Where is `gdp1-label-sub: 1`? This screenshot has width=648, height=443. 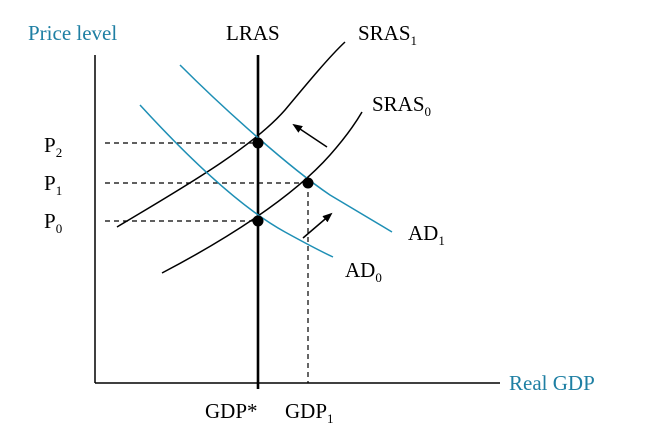 gdp1-label-sub: 1 is located at coordinates (330, 418).